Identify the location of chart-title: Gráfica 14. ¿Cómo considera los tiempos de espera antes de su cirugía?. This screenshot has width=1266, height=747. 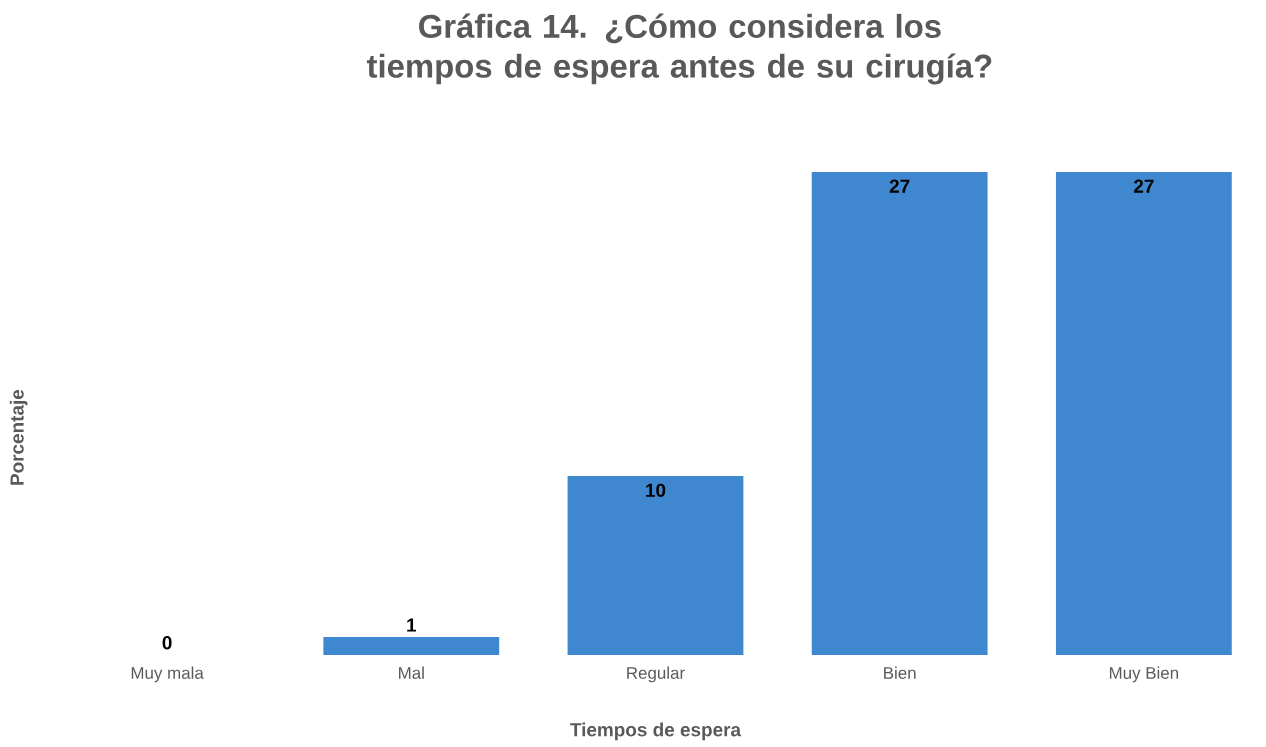
(679, 49).